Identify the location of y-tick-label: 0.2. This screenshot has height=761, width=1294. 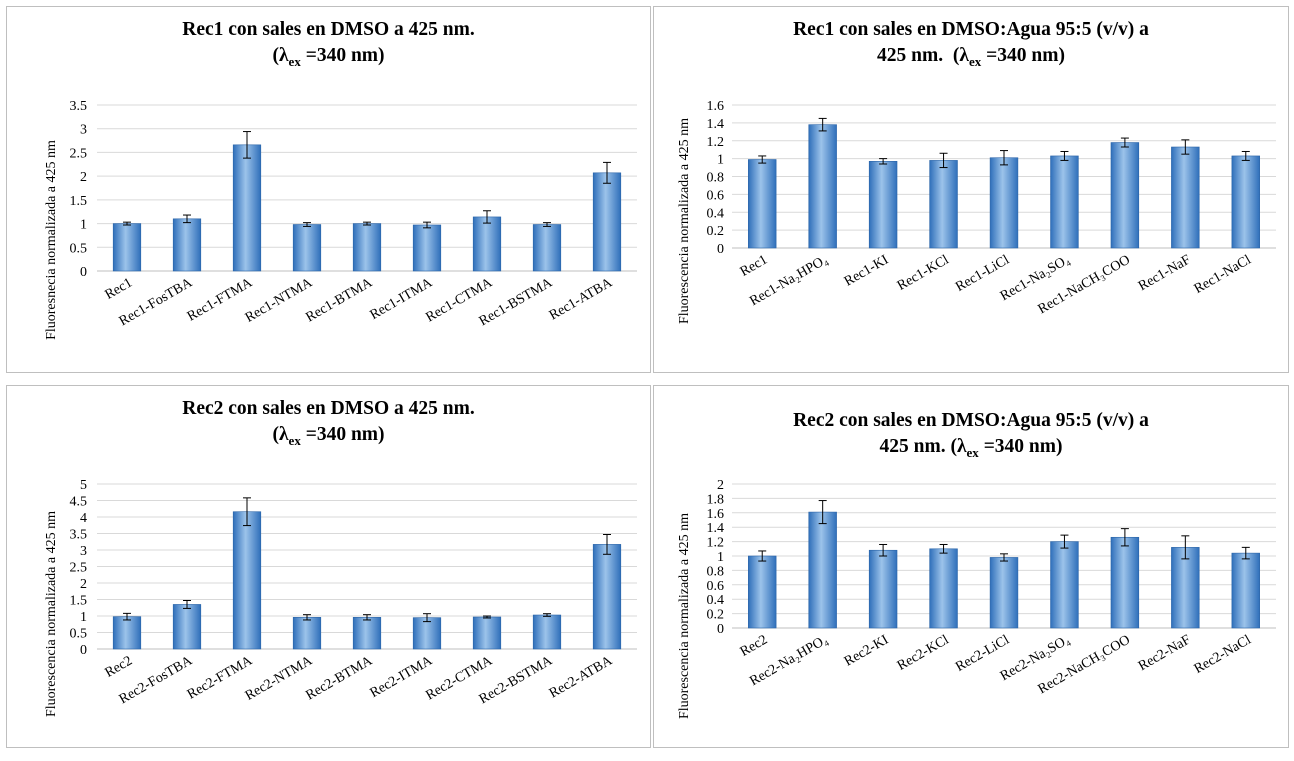
(716, 231).